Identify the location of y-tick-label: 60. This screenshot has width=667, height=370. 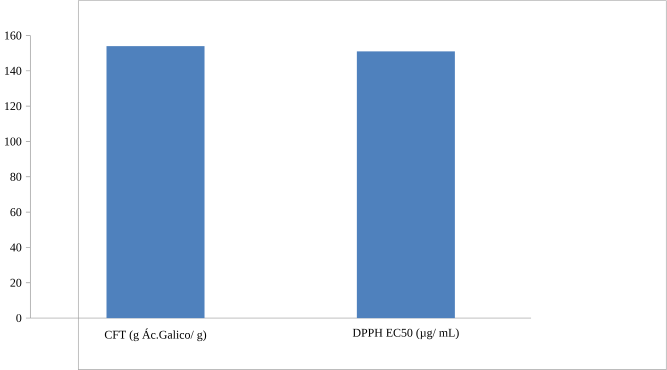
(16, 212).